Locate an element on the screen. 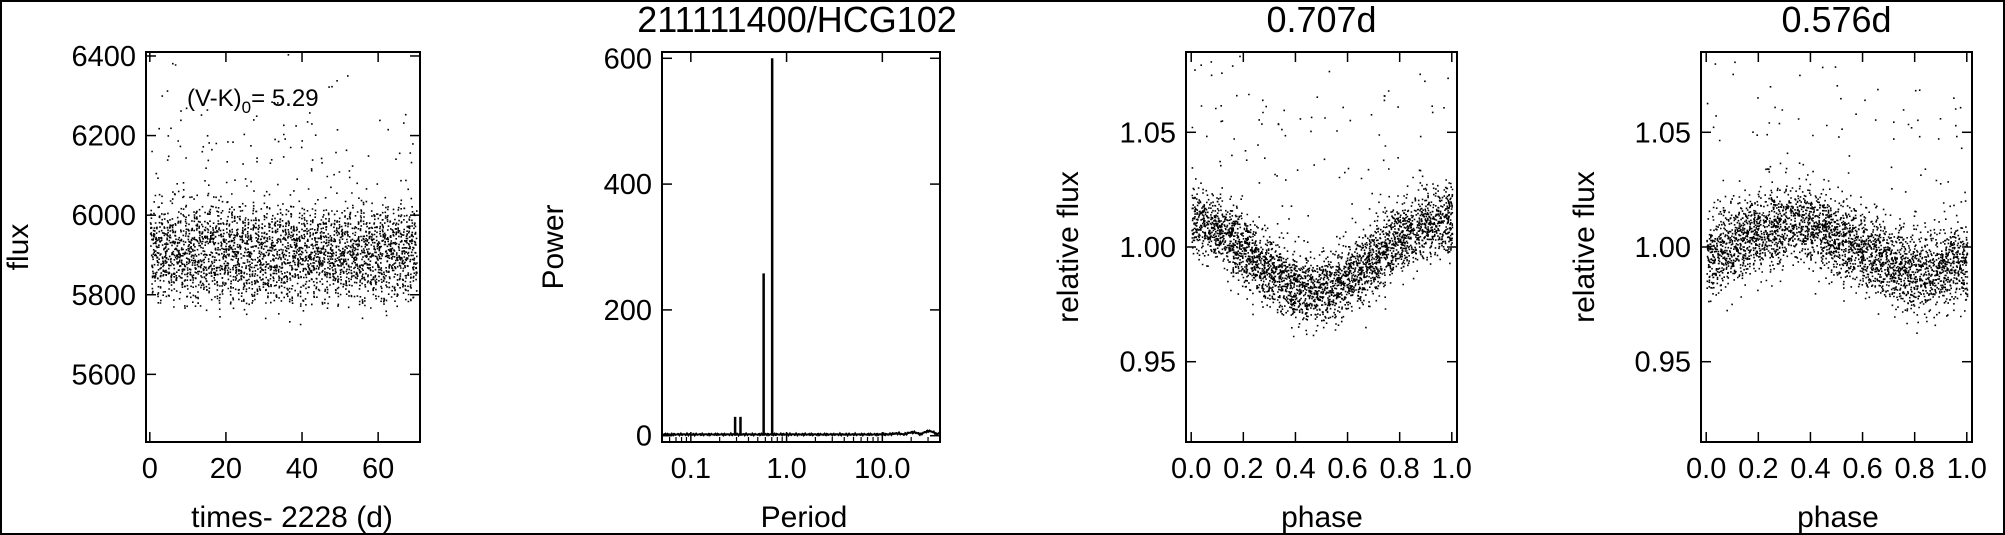 This screenshot has height=535, width=2005. y-tick-label-0-2: 6000 is located at coordinates (103, 216).